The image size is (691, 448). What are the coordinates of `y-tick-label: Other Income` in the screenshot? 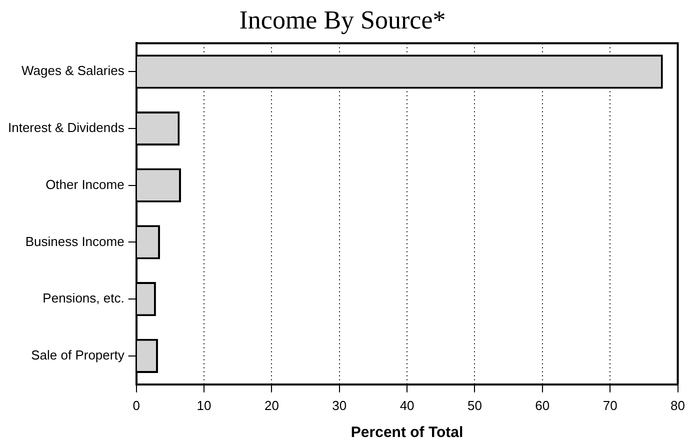 It's located at (85, 184).